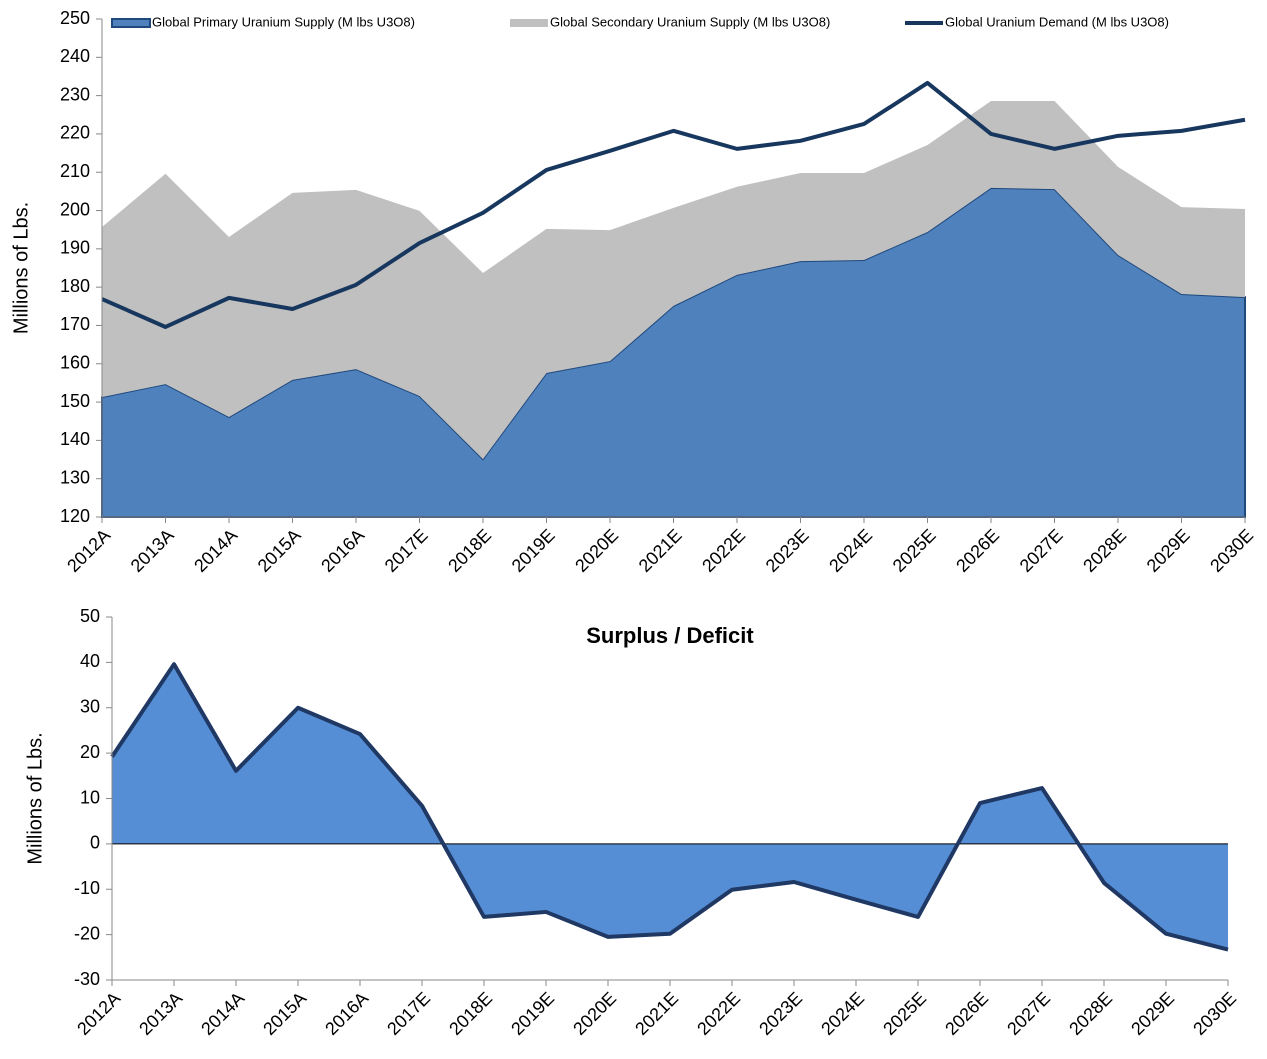 The image size is (1267, 1059). I want to click on y-tick-label: 170, so click(75, 324).